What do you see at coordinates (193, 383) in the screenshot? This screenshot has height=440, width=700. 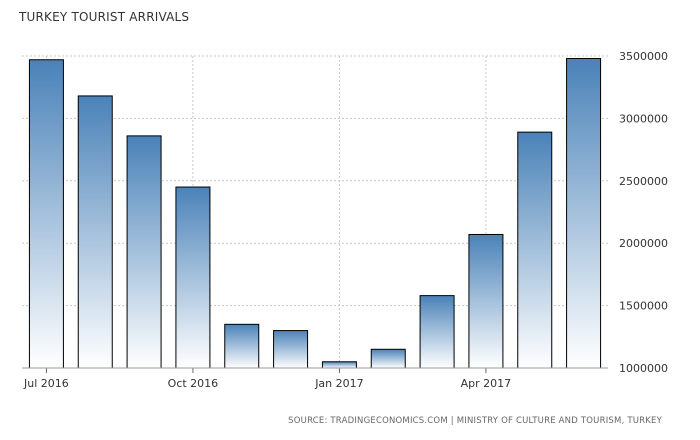 I see `x-tick-label: Oct 2016` at bounding box center [193, 383].